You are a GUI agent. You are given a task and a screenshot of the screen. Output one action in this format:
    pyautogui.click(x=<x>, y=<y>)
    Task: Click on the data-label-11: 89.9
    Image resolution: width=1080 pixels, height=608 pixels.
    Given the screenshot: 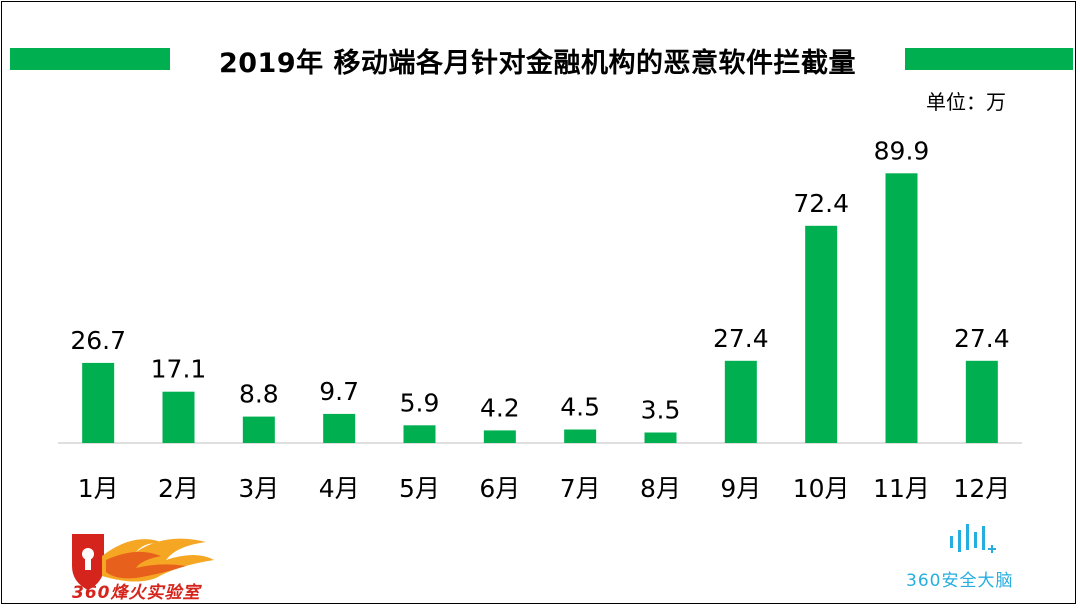 What is the action you would take?
    pyautogui.click(x=902, y=150)
    